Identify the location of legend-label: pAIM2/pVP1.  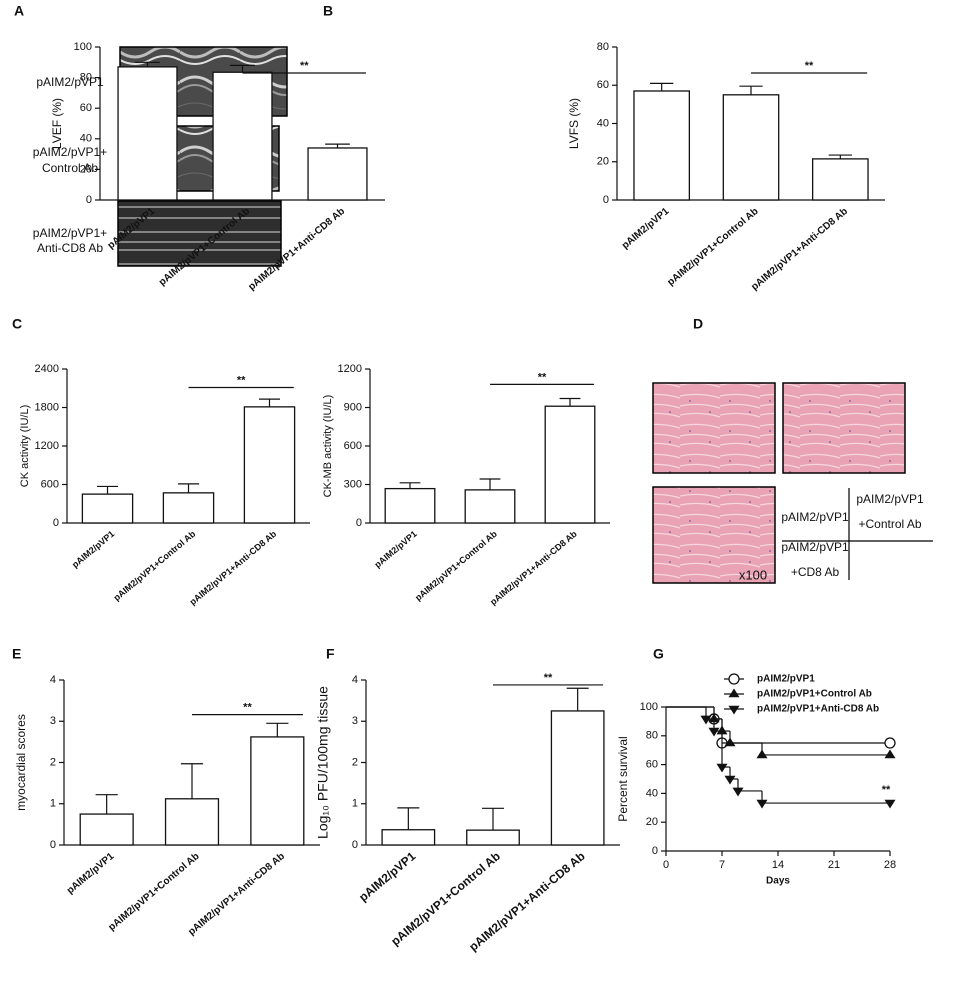
(786, 679).